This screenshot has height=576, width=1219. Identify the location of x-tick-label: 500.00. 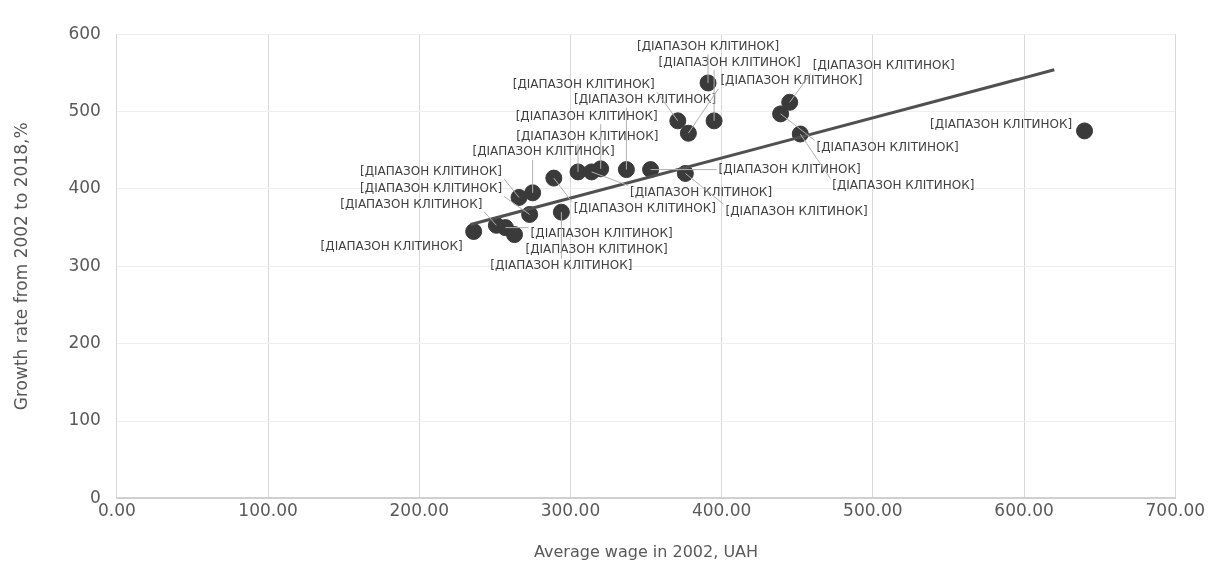
(873, 510).